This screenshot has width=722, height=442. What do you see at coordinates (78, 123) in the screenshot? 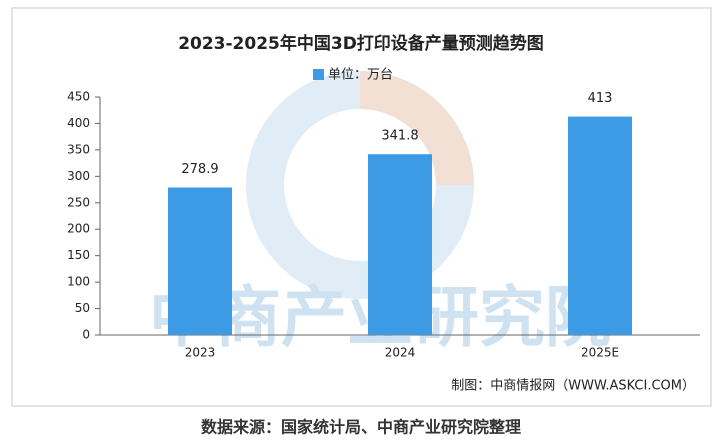
I see `y-tick-label: 400` at bounding box center [78, 123].